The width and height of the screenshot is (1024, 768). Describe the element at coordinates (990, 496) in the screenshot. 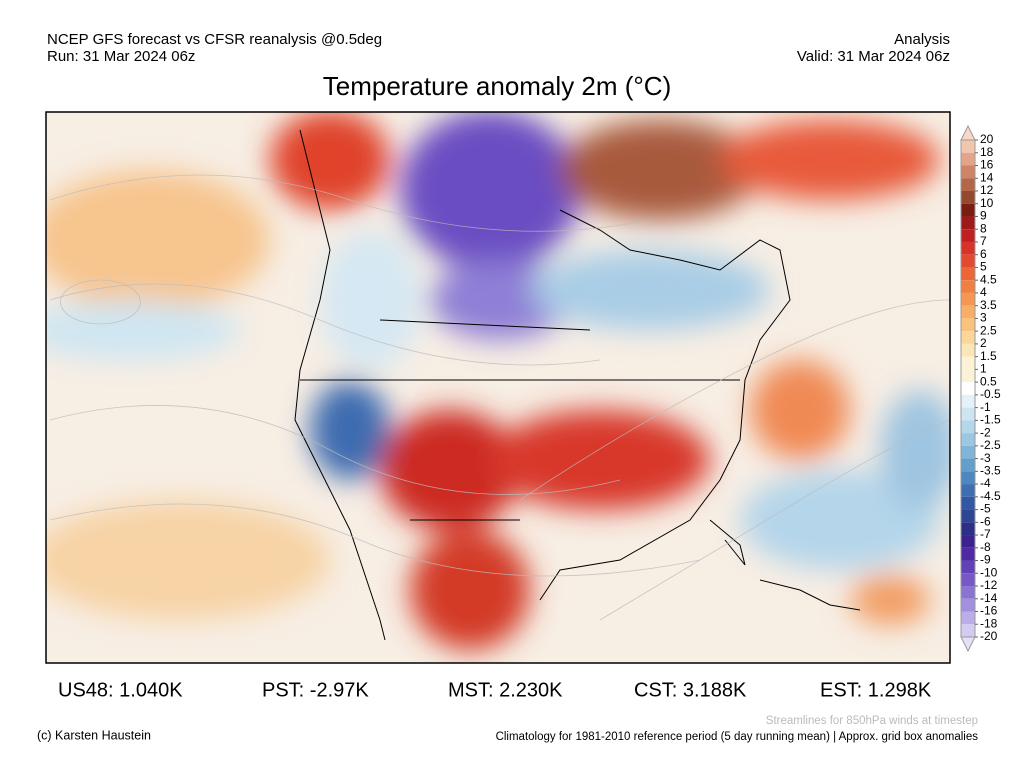

I see `colorbar-label: -4.5` at that location.